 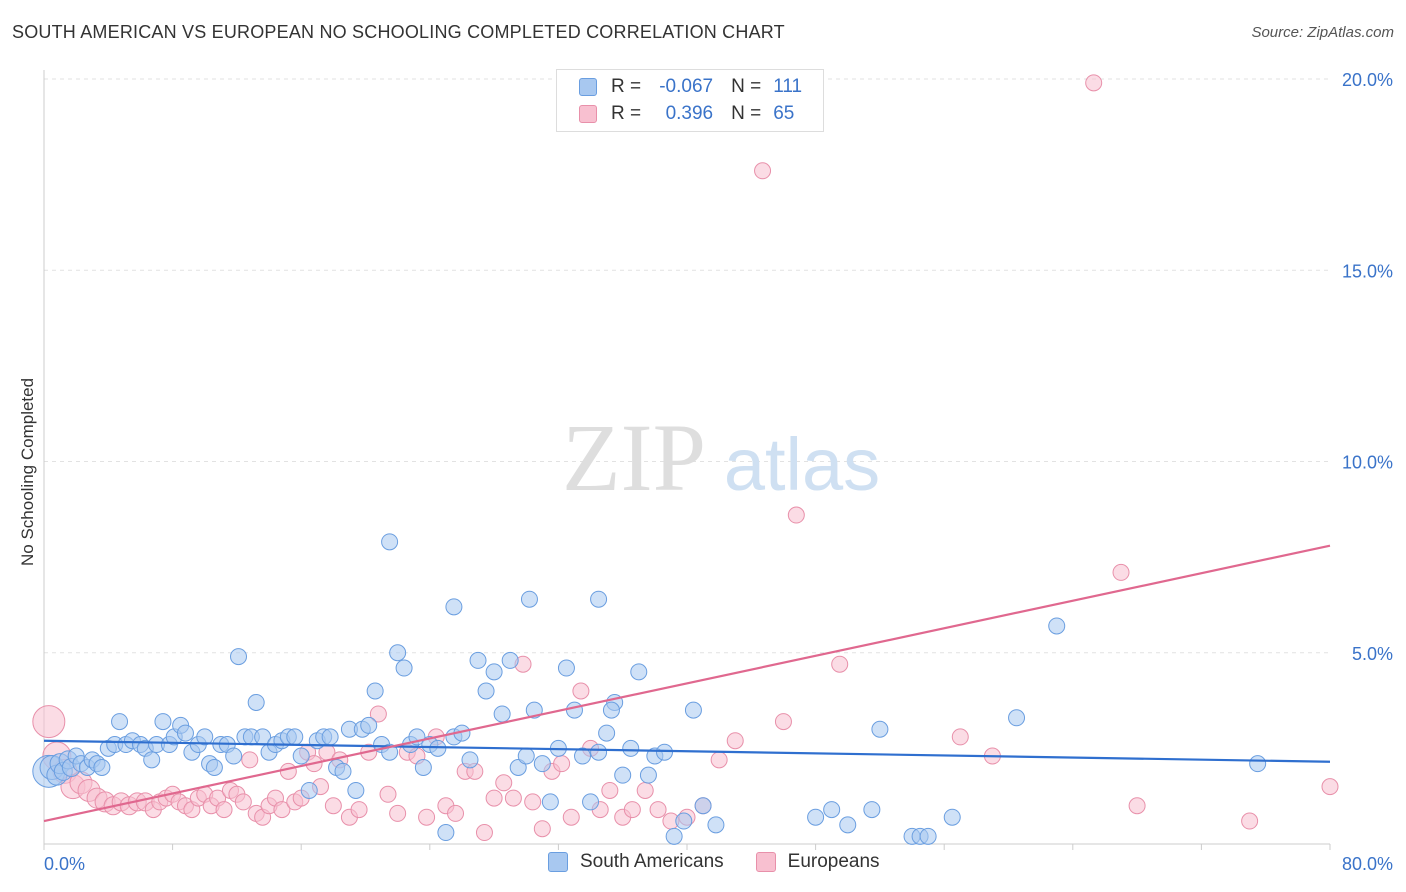 What do you see at coordinates (652, 861) in the screenshot?
I see `legend-label-south-americans: South Americans` at bounding box center [652, 861].